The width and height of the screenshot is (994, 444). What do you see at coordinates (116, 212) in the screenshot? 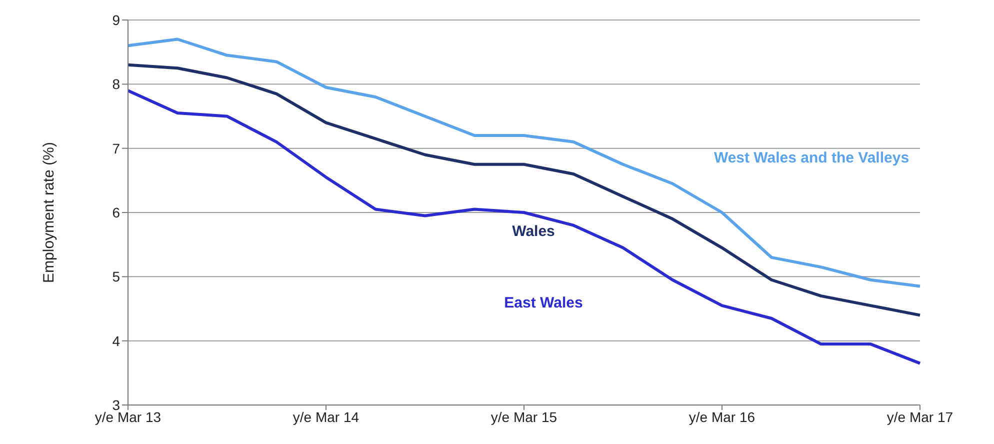
I see `y-tick-label: 6` at bounding box center [116, 212].